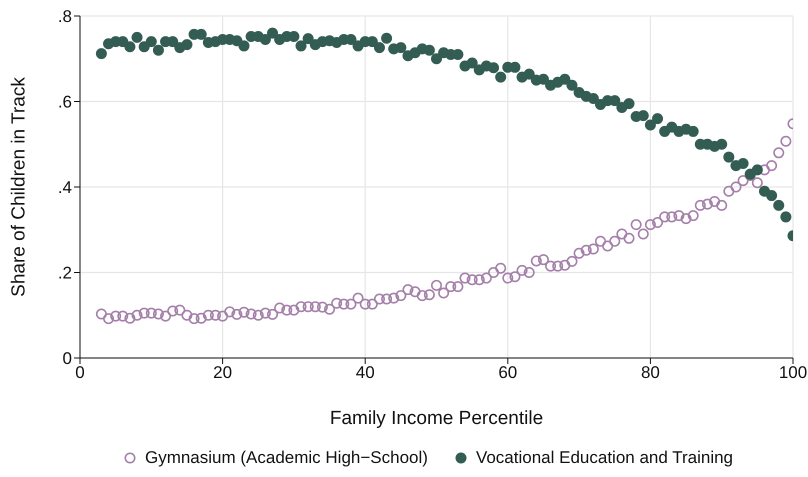 The height and width of the screenshot is (477, 808). Describe the element at coordinates (65, 102) in the screenshot. I see `y-tick-label: .6` at that location.